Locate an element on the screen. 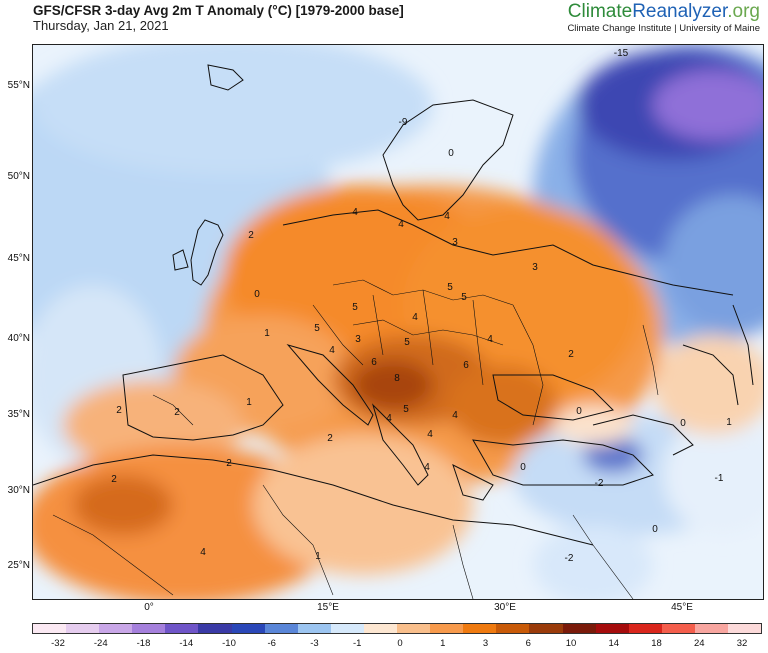  colorbar-label: -24 is located at coordinates (100, 643).